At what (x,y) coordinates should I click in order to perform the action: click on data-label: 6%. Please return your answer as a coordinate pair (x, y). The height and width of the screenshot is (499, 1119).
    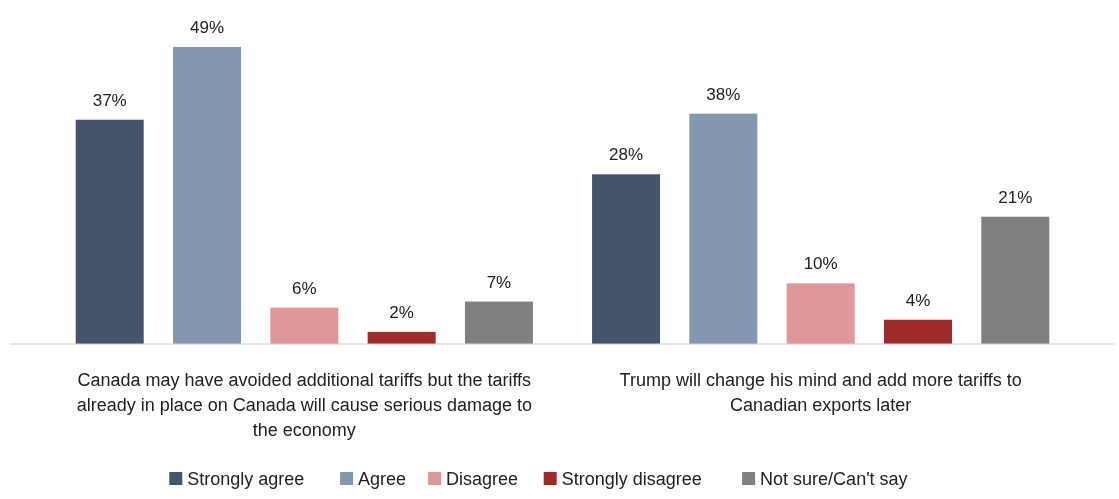
    Looking at the image, I should click on (304, 288).